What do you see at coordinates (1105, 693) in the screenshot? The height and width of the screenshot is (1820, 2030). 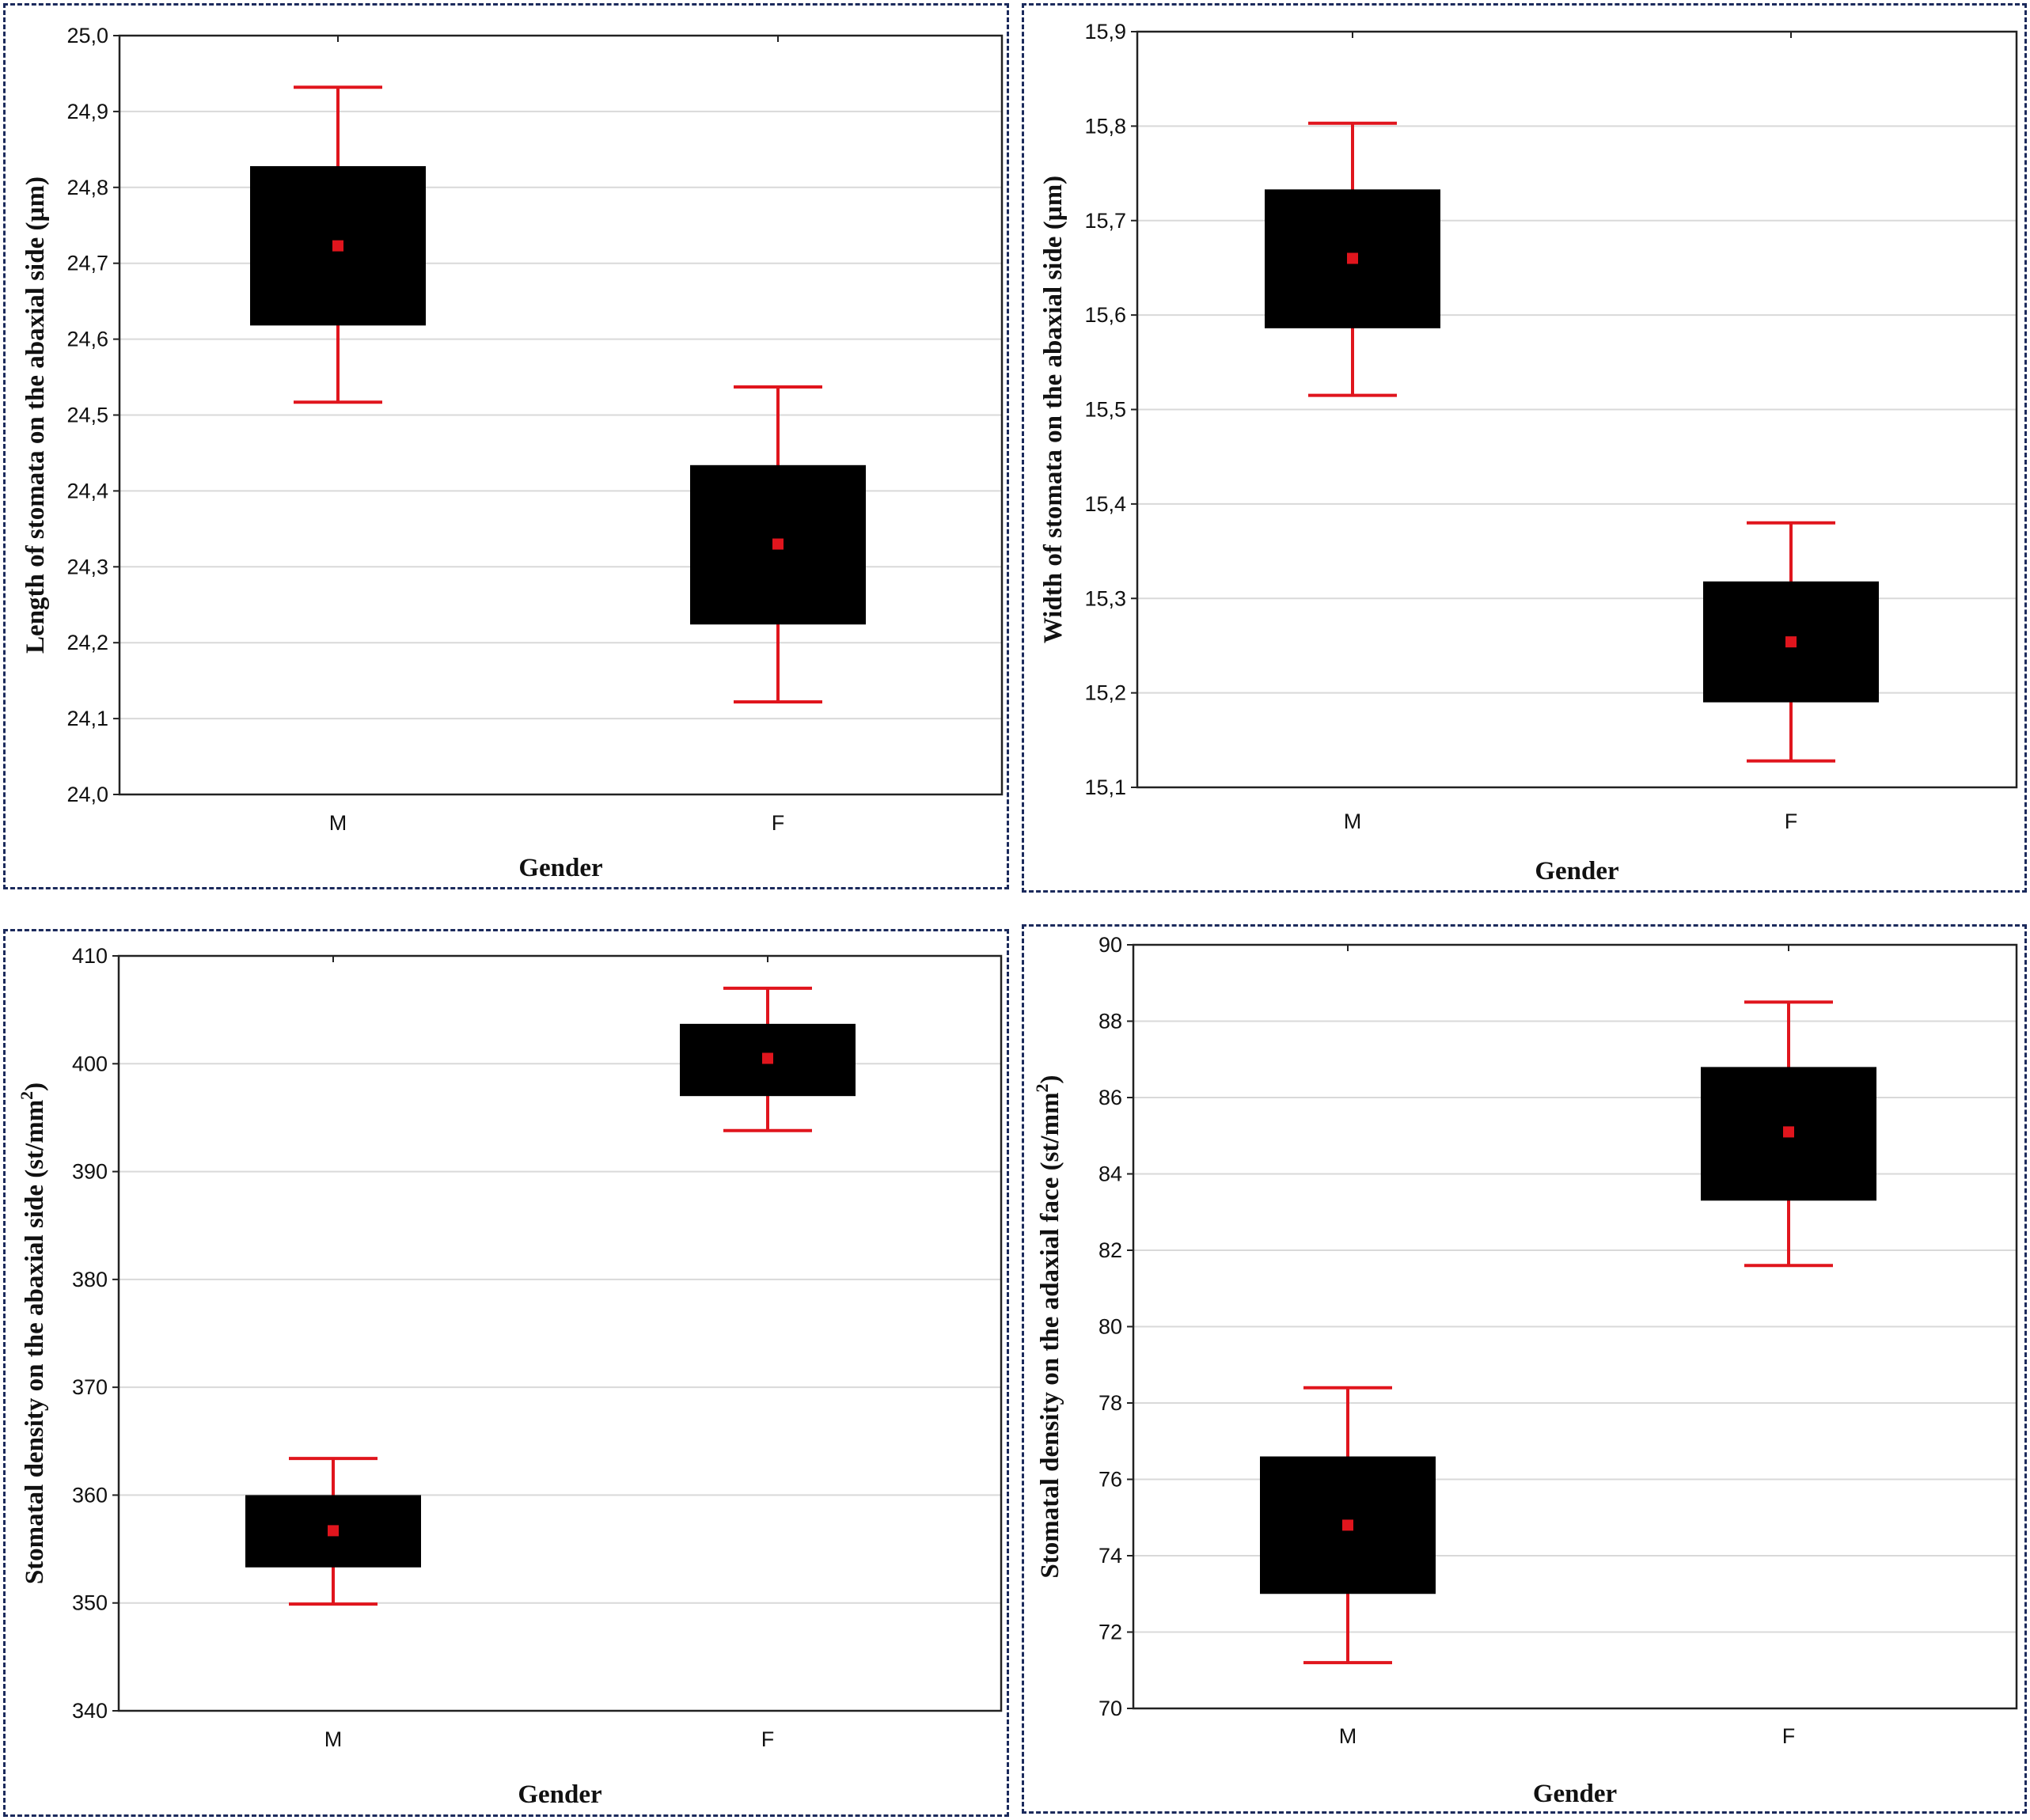 I see `y-tick-label: 15,2` at bounding box center [1105, 693].